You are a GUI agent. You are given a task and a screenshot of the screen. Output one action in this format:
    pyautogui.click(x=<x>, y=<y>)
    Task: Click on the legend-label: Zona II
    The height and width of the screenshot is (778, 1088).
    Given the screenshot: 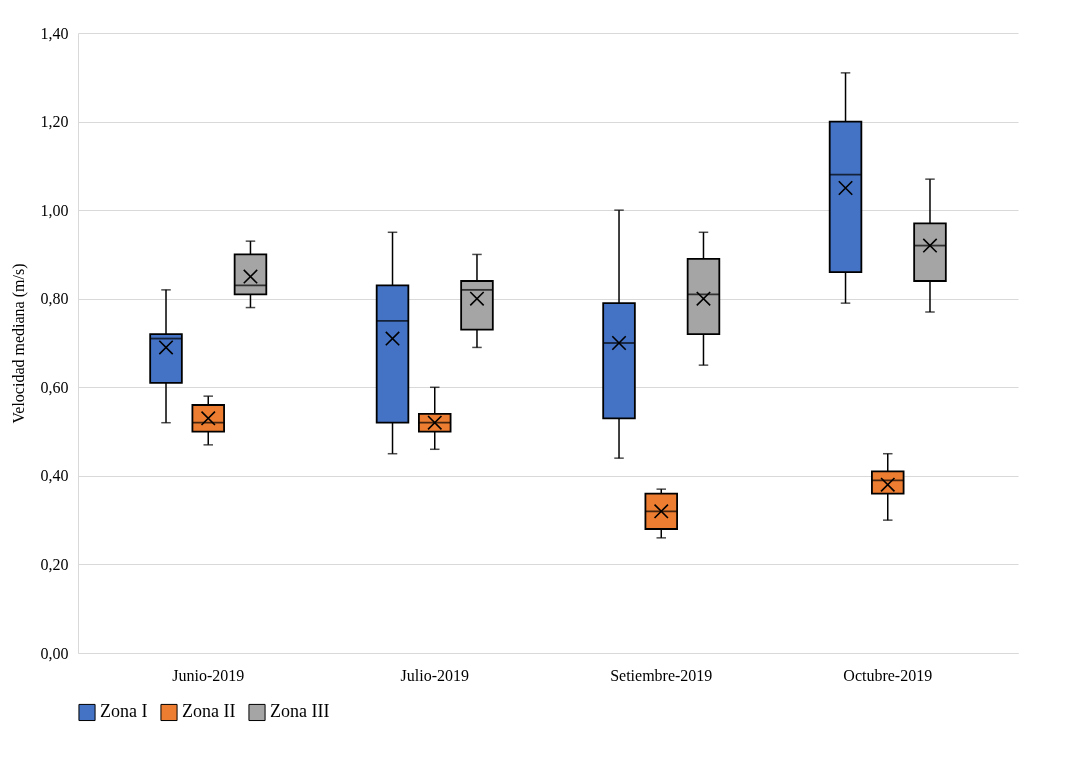 What is the action you would take?
    pyautogui.click(x=209, y=711)
    